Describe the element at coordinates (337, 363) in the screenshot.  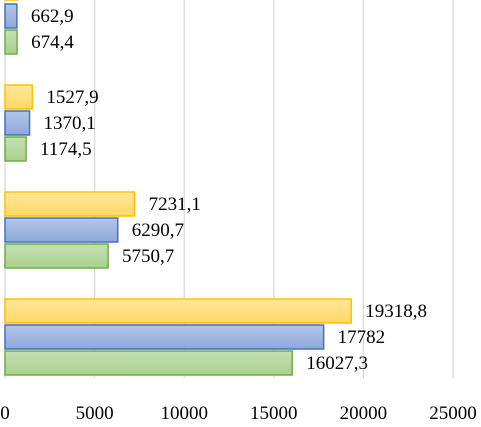
I see `data-label: 16027,3` at that location.